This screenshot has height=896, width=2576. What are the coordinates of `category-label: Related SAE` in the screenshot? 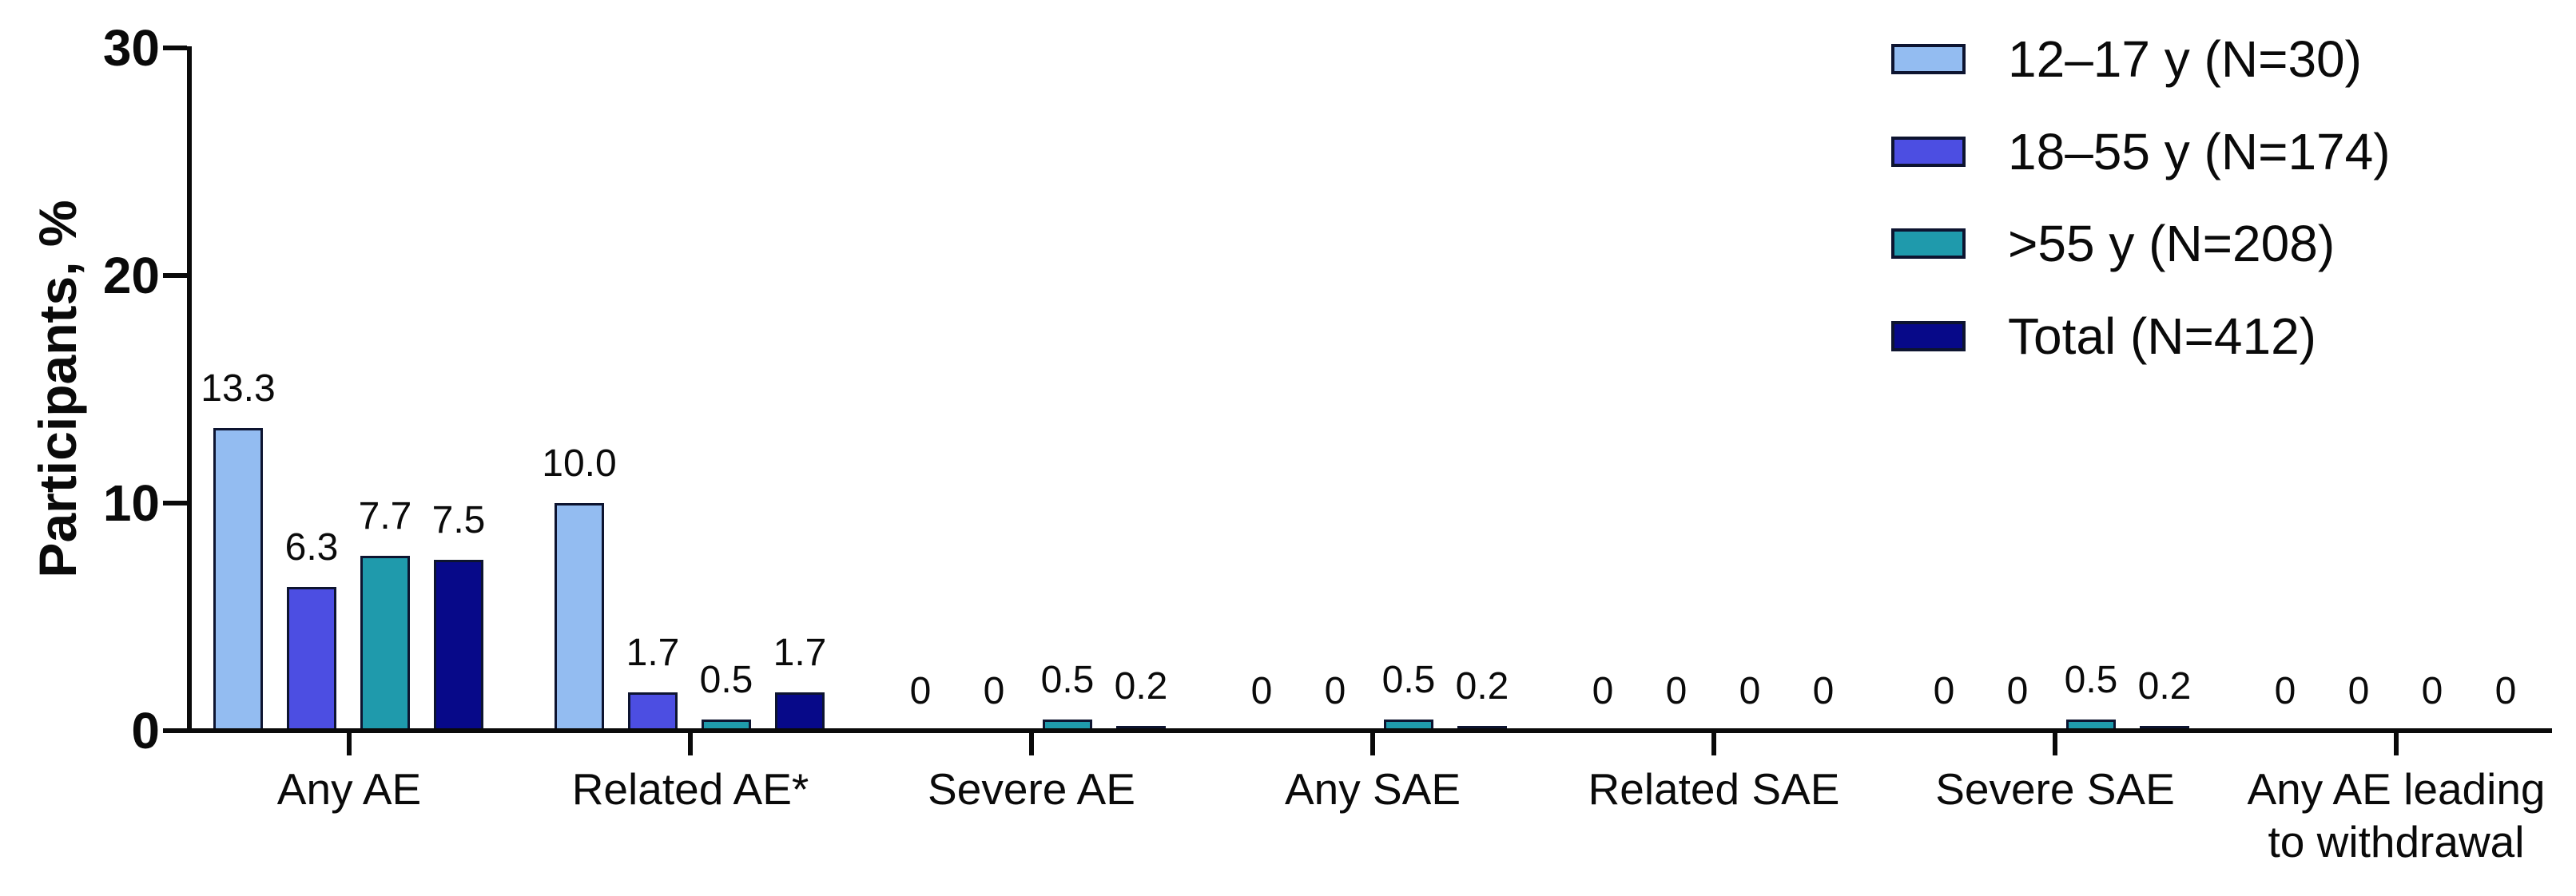 It's located at (1714, 789).